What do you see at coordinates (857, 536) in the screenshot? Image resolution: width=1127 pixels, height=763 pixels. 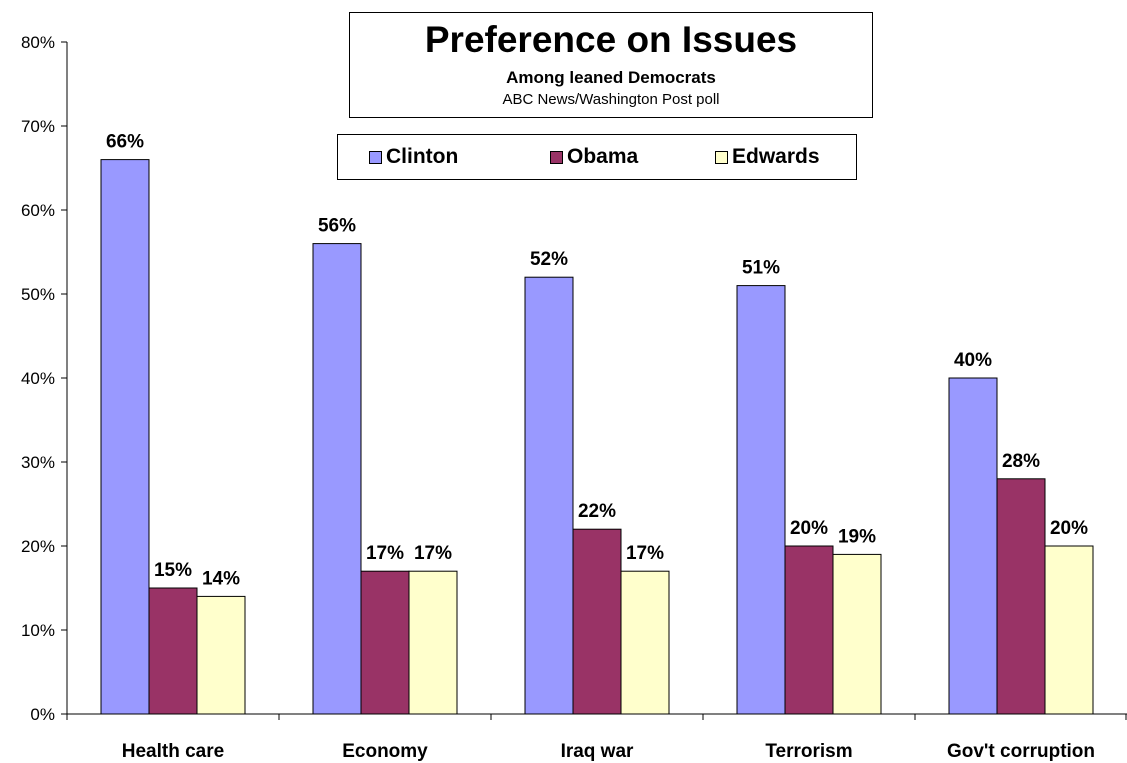 I see `data-label: 19%` at bounding box center [857, 536].